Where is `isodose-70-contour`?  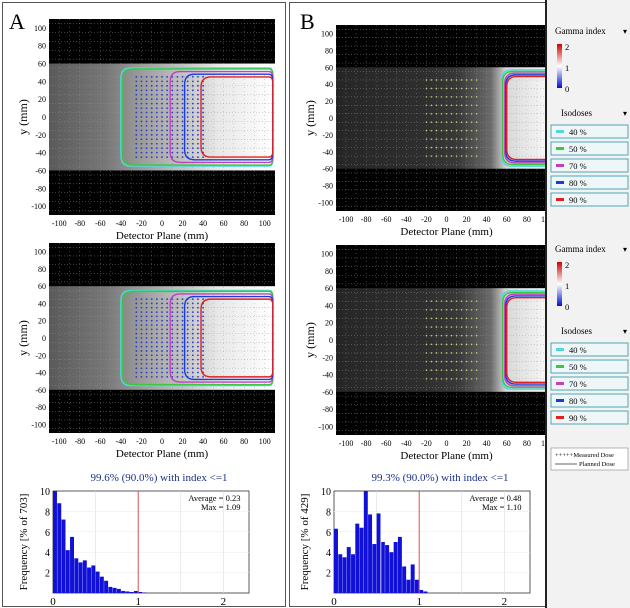
isodose-70-contour is located at coordinates (221, 117).